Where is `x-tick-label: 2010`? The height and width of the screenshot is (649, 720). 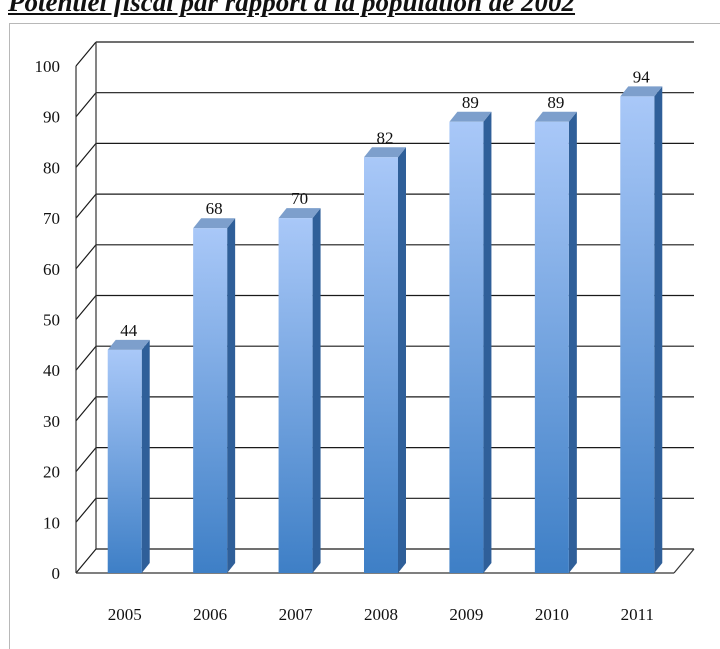 x-tick-label: 2010 is located at coordinates (552, 614).